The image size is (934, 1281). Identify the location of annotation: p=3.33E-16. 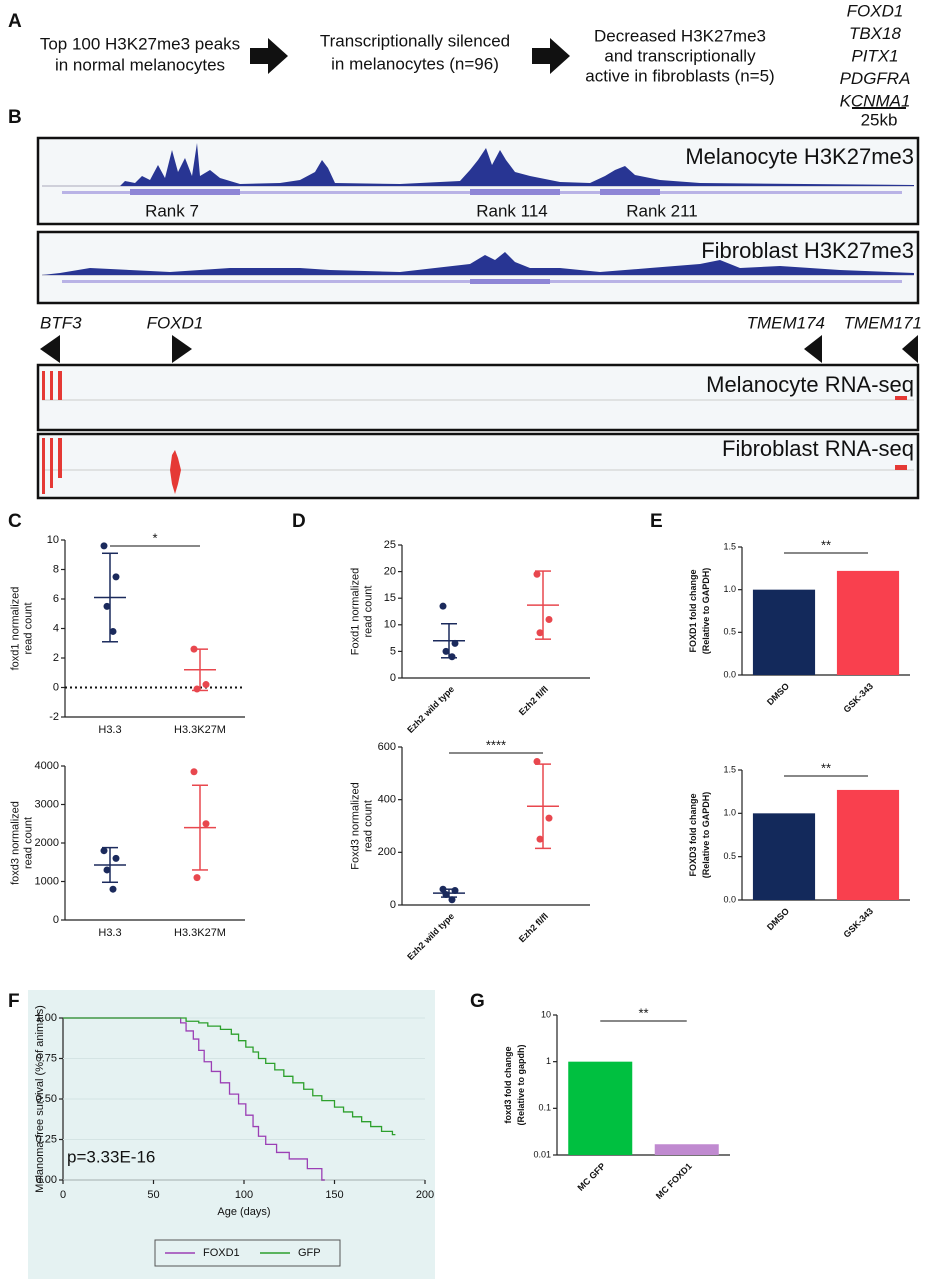
(111, 1156).